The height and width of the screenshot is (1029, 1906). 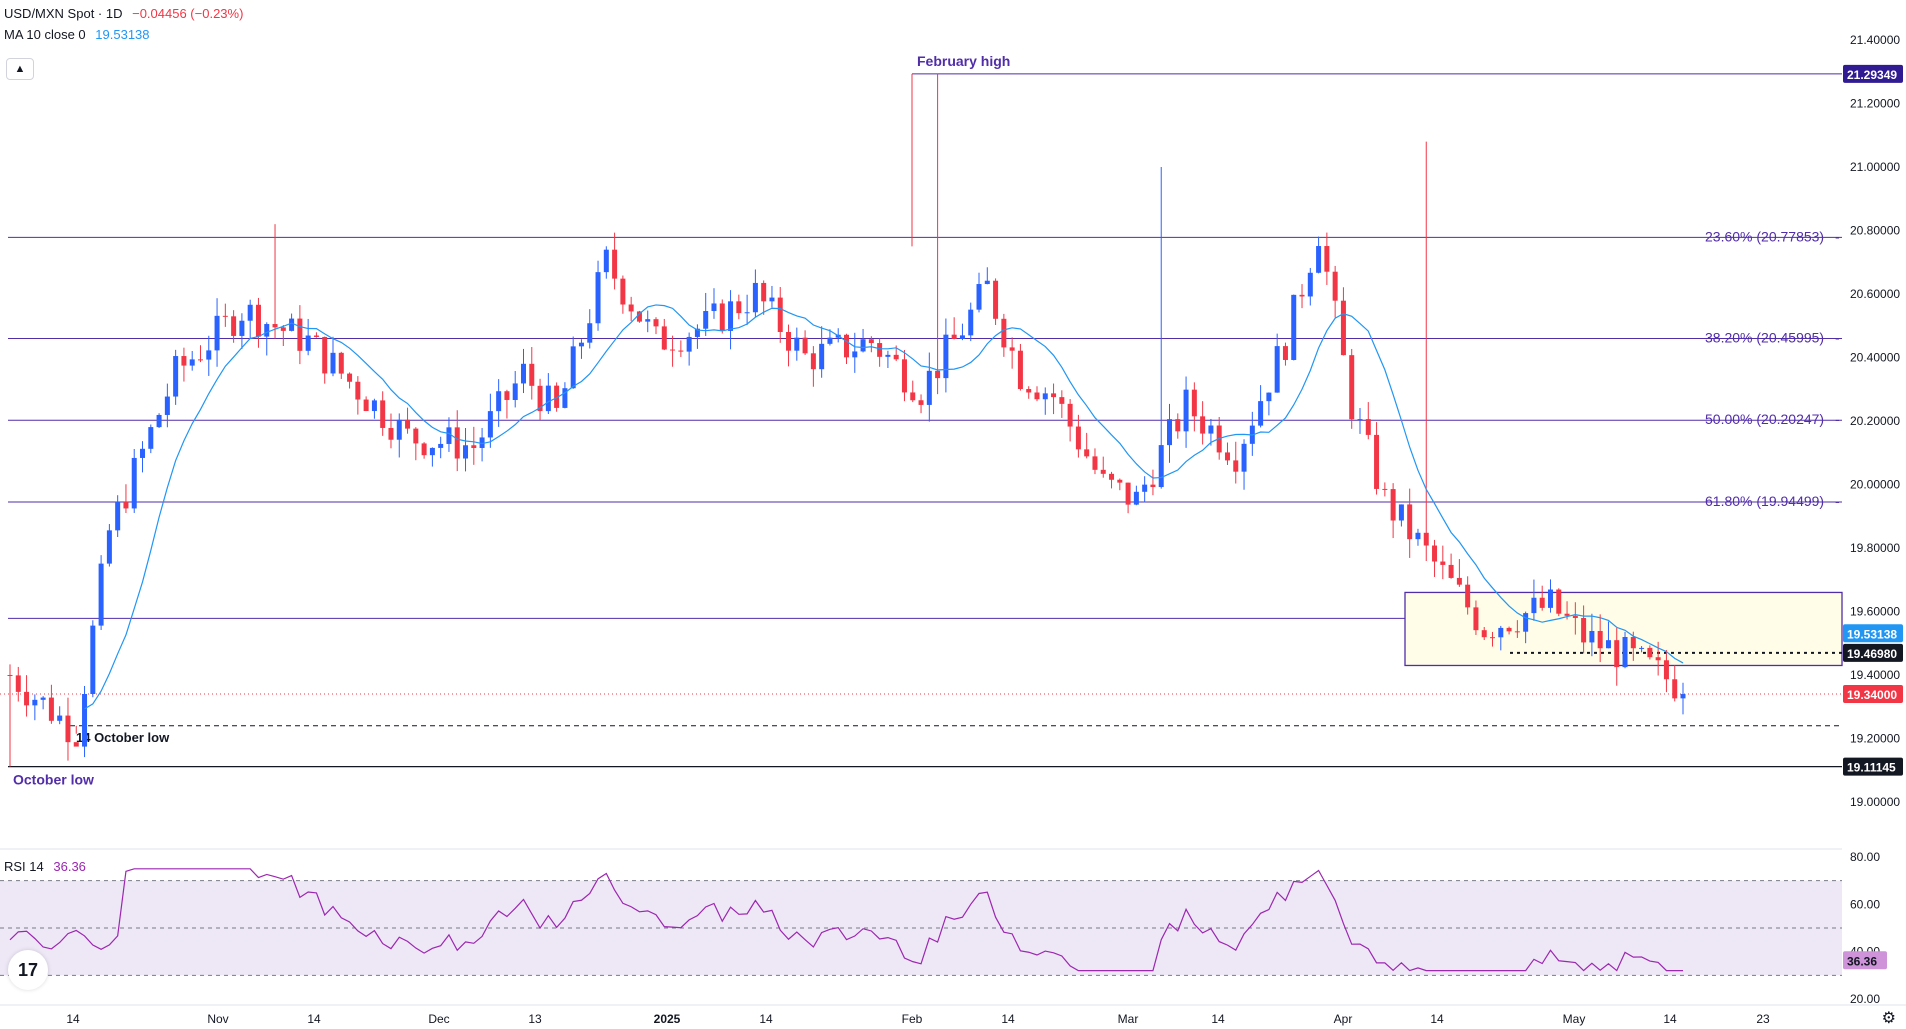 What do you see at coordinates (1128, 1019) in the screenshot?
I see `time-axis-tick: Mar` at bounding box center [1128, 1019].